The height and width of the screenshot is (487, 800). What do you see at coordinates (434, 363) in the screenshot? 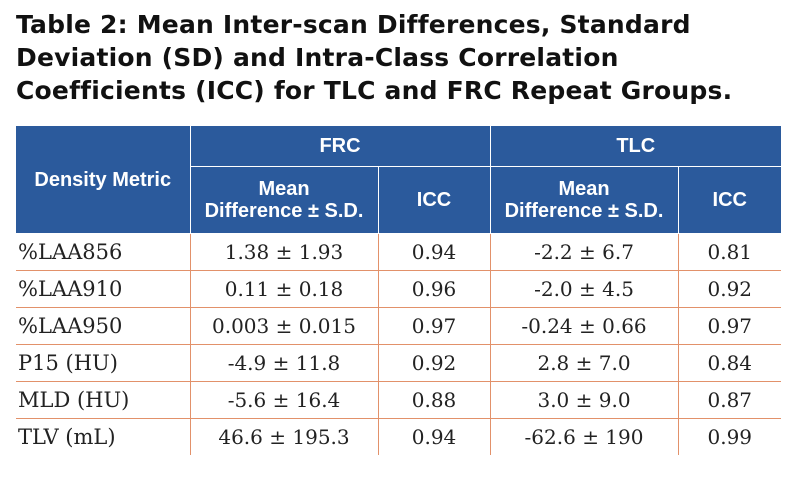
I see `cell-frc-icc: 0.92` at bounding box center [434, 363].